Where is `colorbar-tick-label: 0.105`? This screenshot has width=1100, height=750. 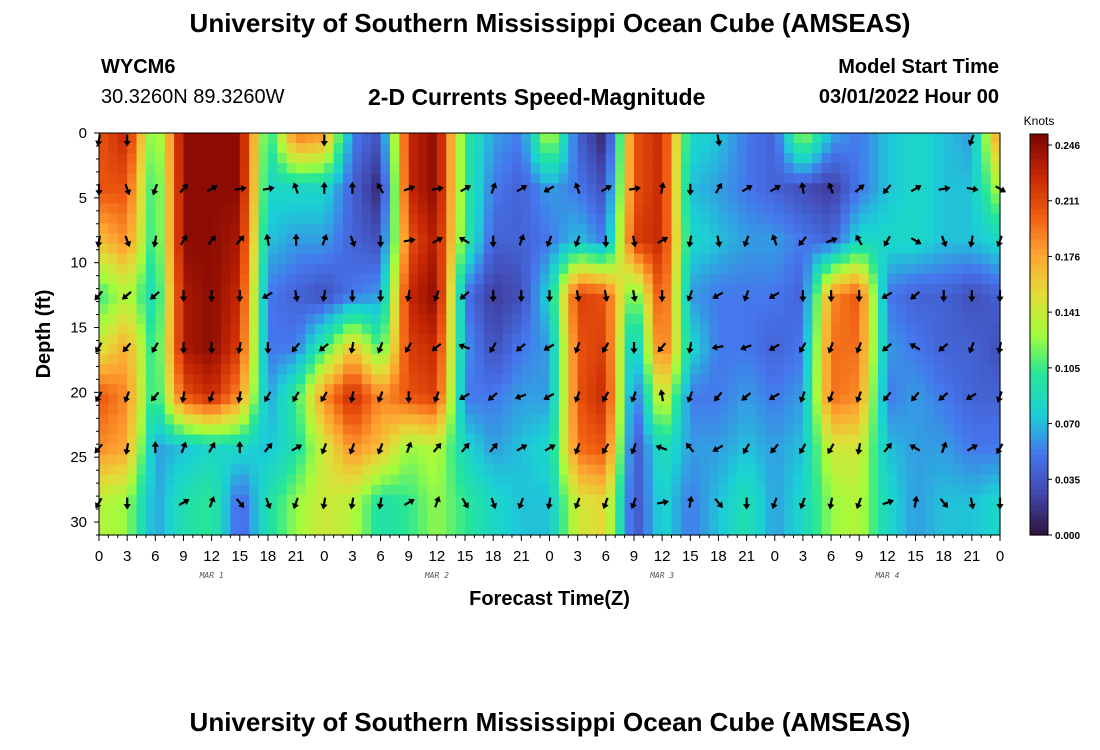 colorbar-tick-label: 0.105 is located at coordinates (1067, 369).